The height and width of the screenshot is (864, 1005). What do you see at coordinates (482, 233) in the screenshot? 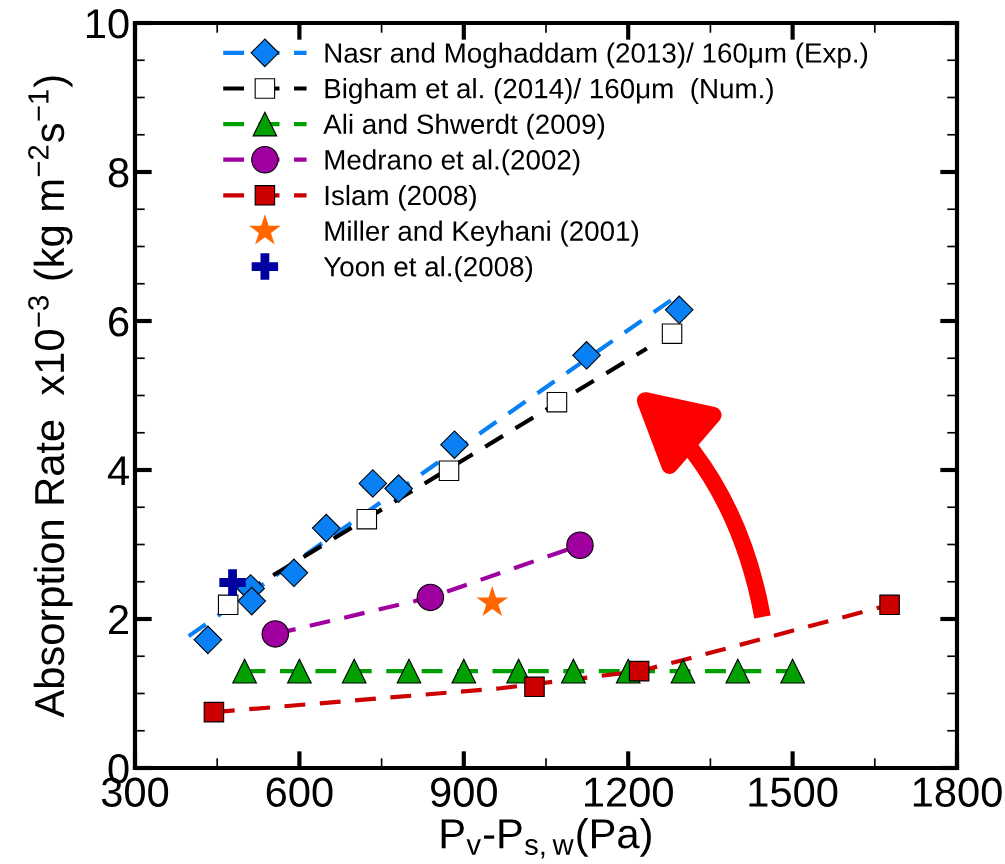
I see `legend-label: Miller and Keyhani (2001)` at bounding box center [482, 233].